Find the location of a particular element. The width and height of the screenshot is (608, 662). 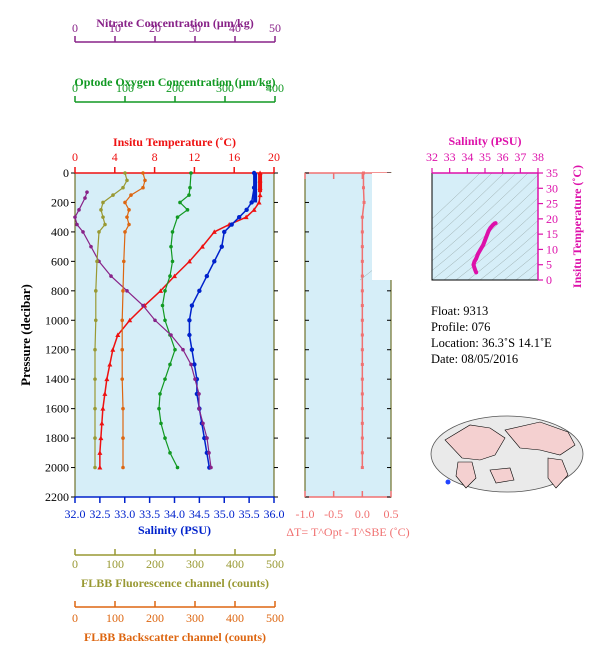

y-tick-label: 200 is located at coordinates (60, 202).